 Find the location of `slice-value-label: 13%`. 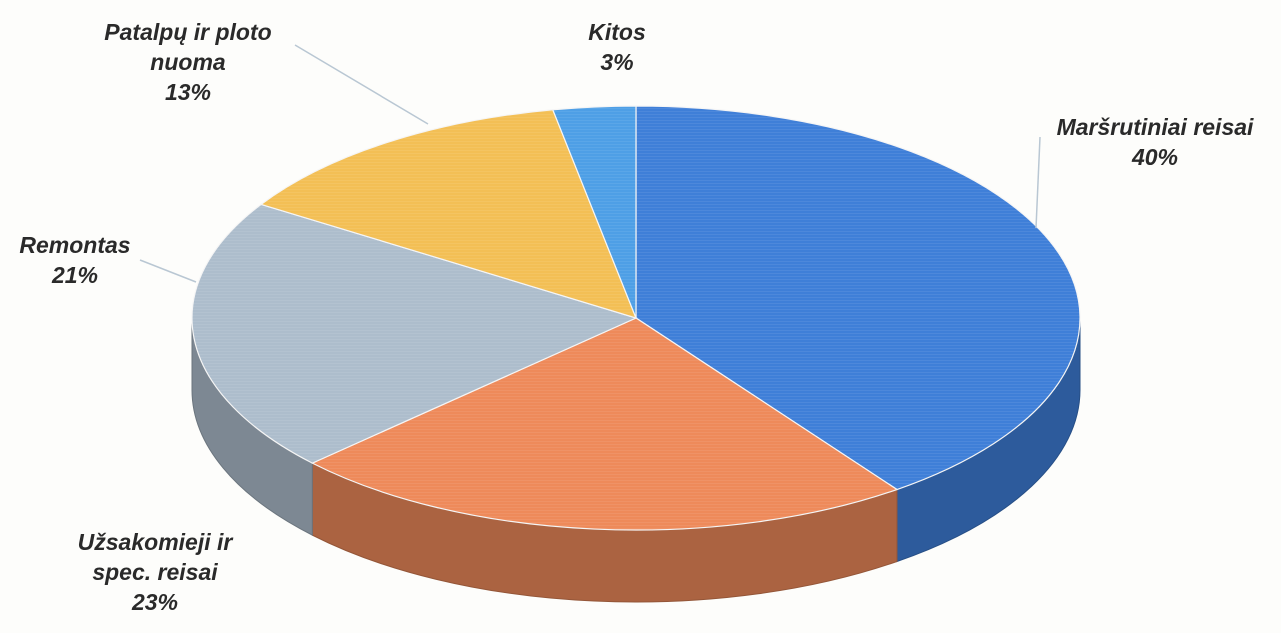

slice-value-label: 13% is located at coordinates (188, 92).